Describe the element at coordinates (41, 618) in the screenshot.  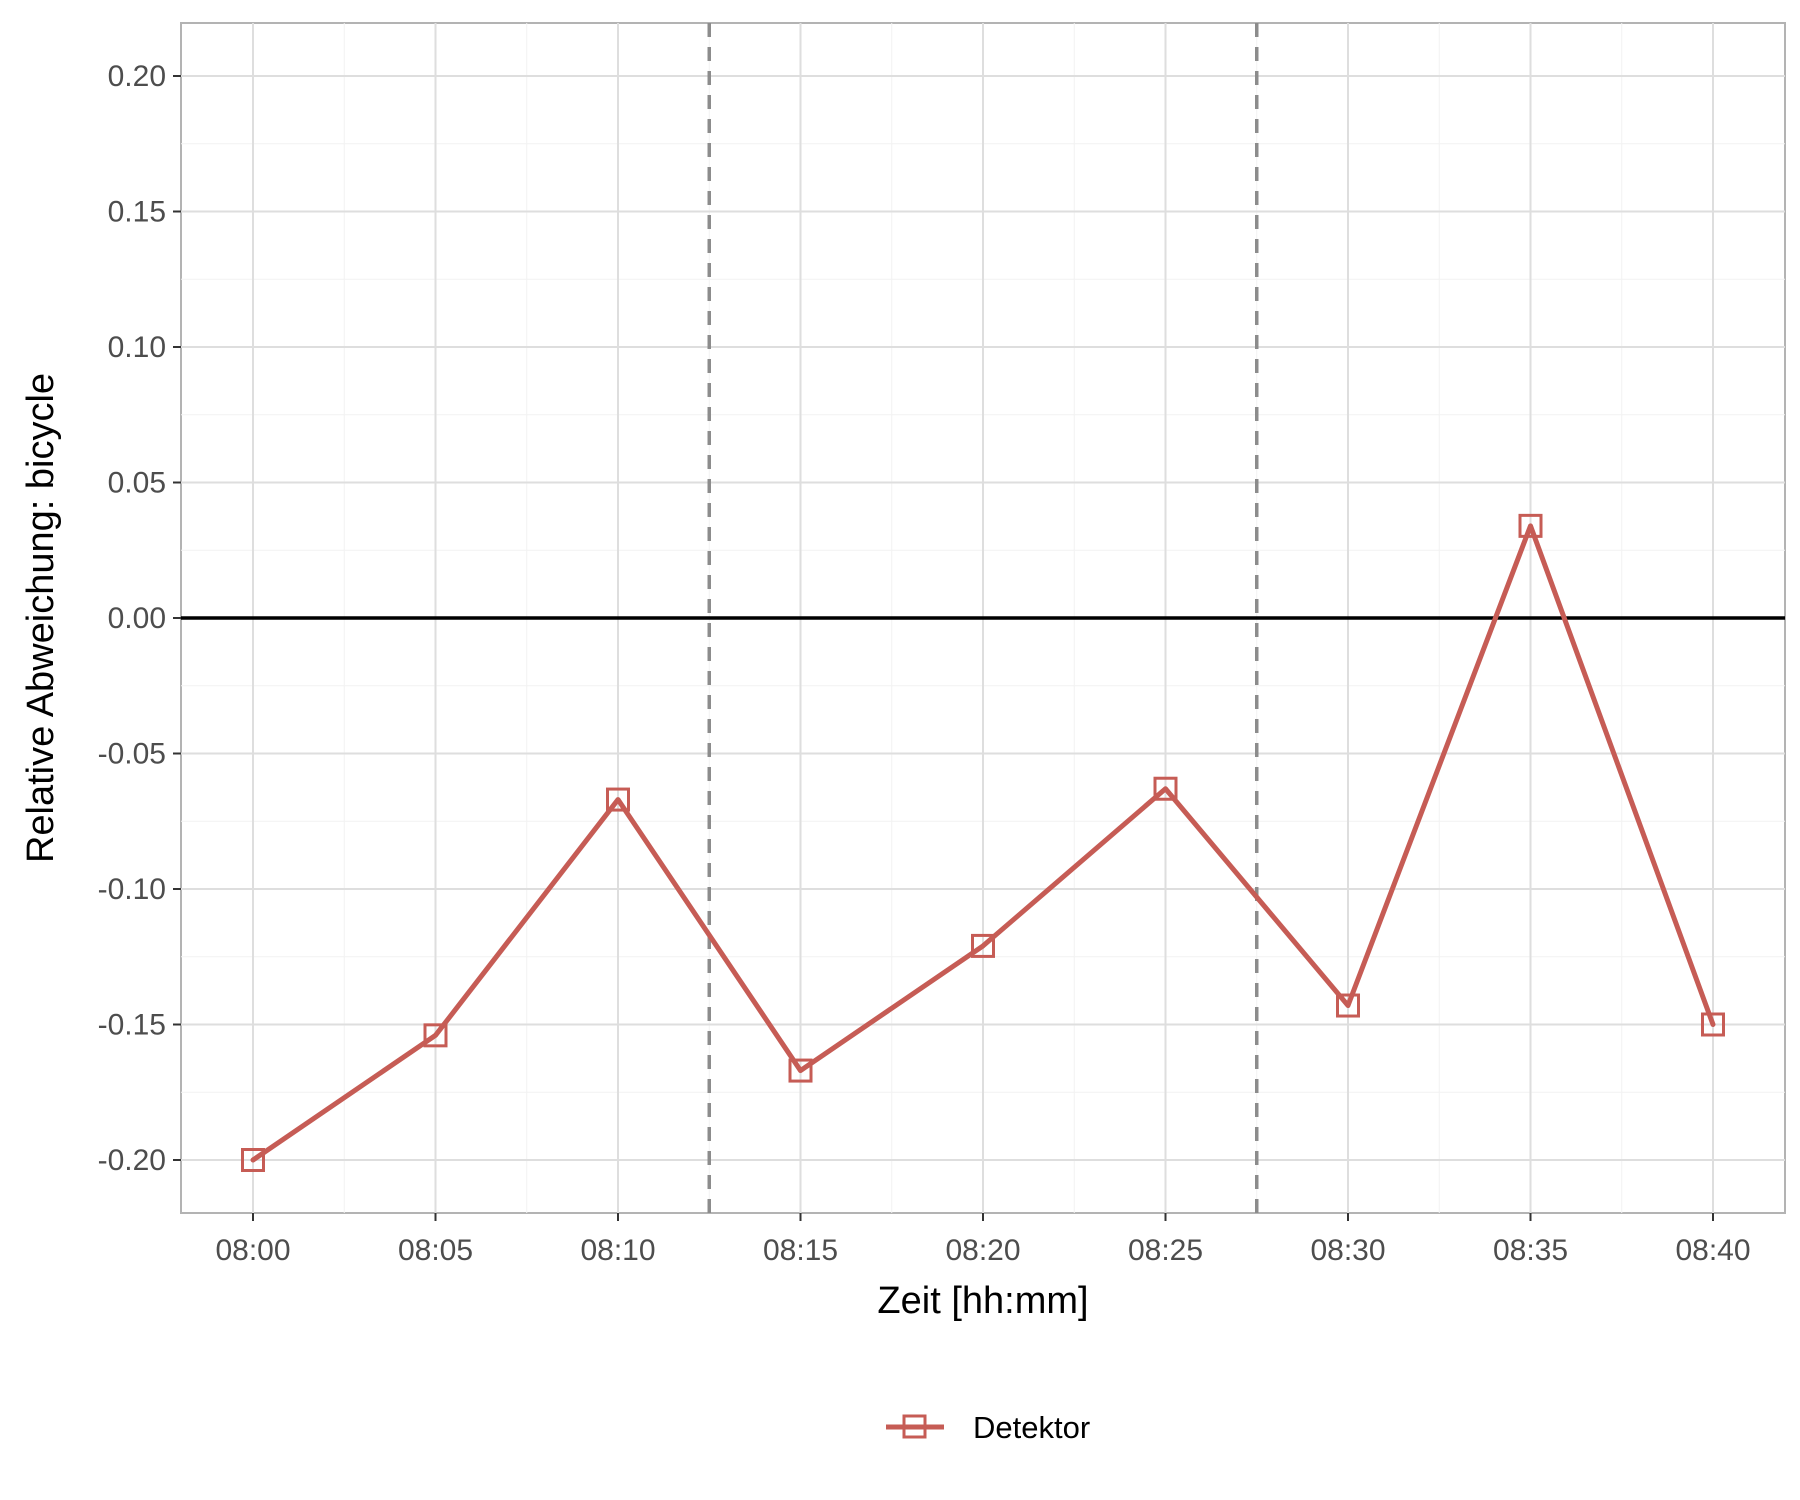
I see `y-axis-title: Relative Abweichung: bicycle` at that location.